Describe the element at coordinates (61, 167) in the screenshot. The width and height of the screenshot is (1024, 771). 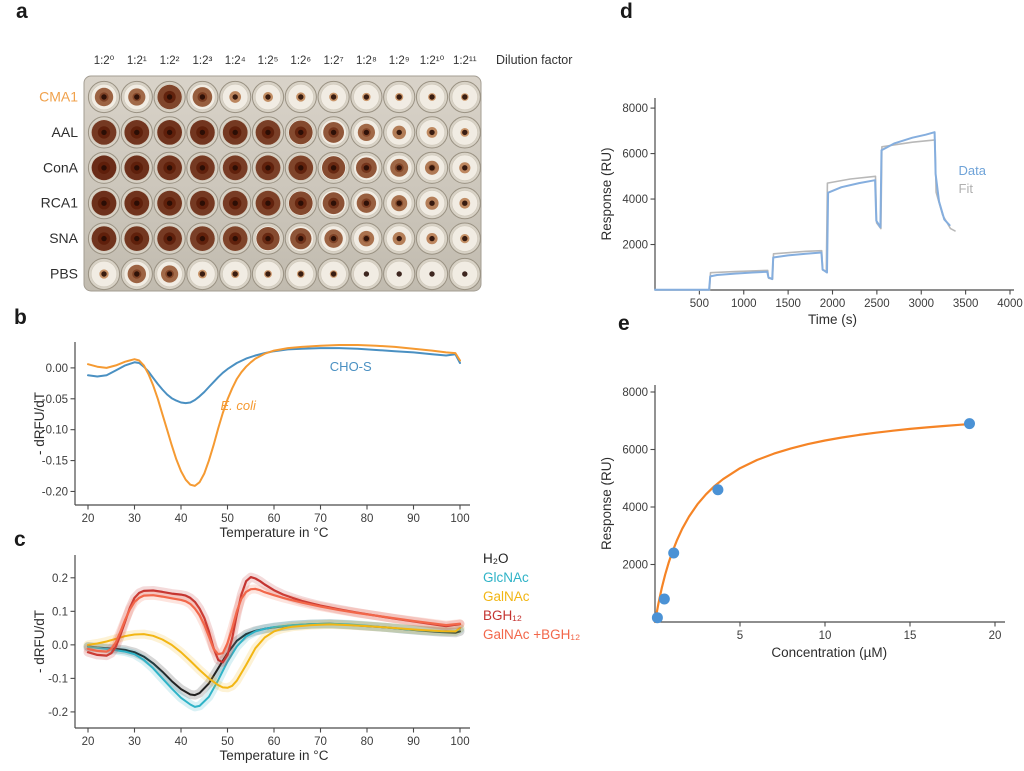
I see `row-label: ConA` at that location.